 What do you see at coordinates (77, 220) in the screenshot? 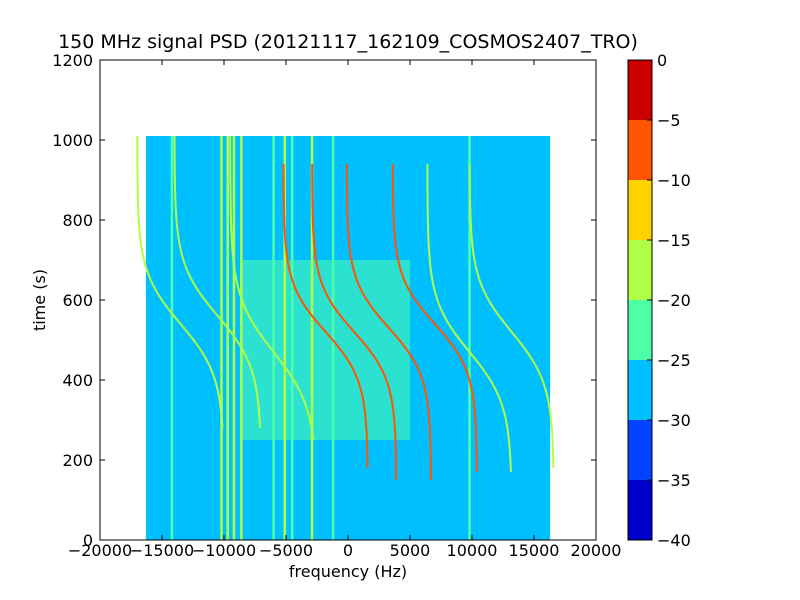
I see `y-tick-label: 800` at bounding box center [77, 220].